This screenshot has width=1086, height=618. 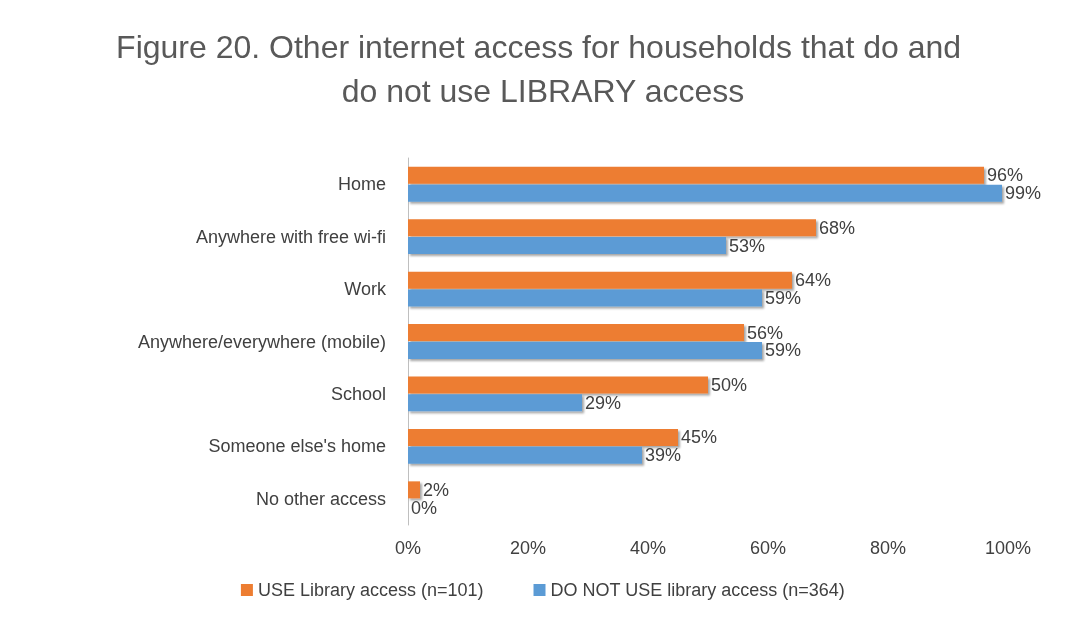 What do you see at coordinates (648, 548) in the screenshot?
I see `x-tick-label: 40%` at bounding box center [648, 548].